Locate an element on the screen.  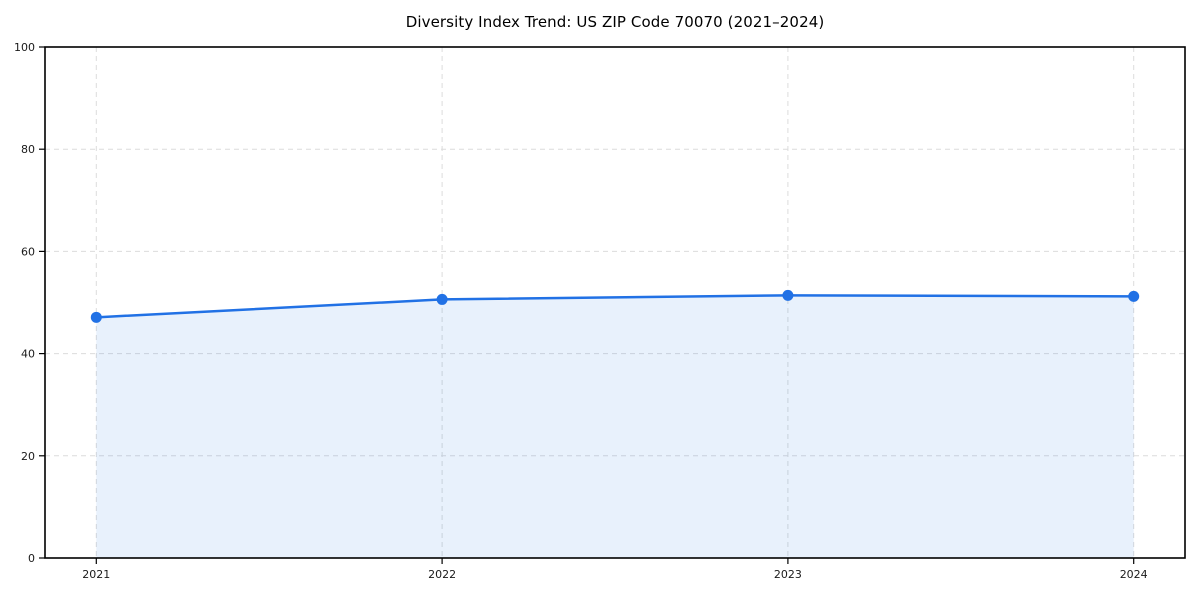
y-tick-label: 60 is located at coordinates (28, 251).